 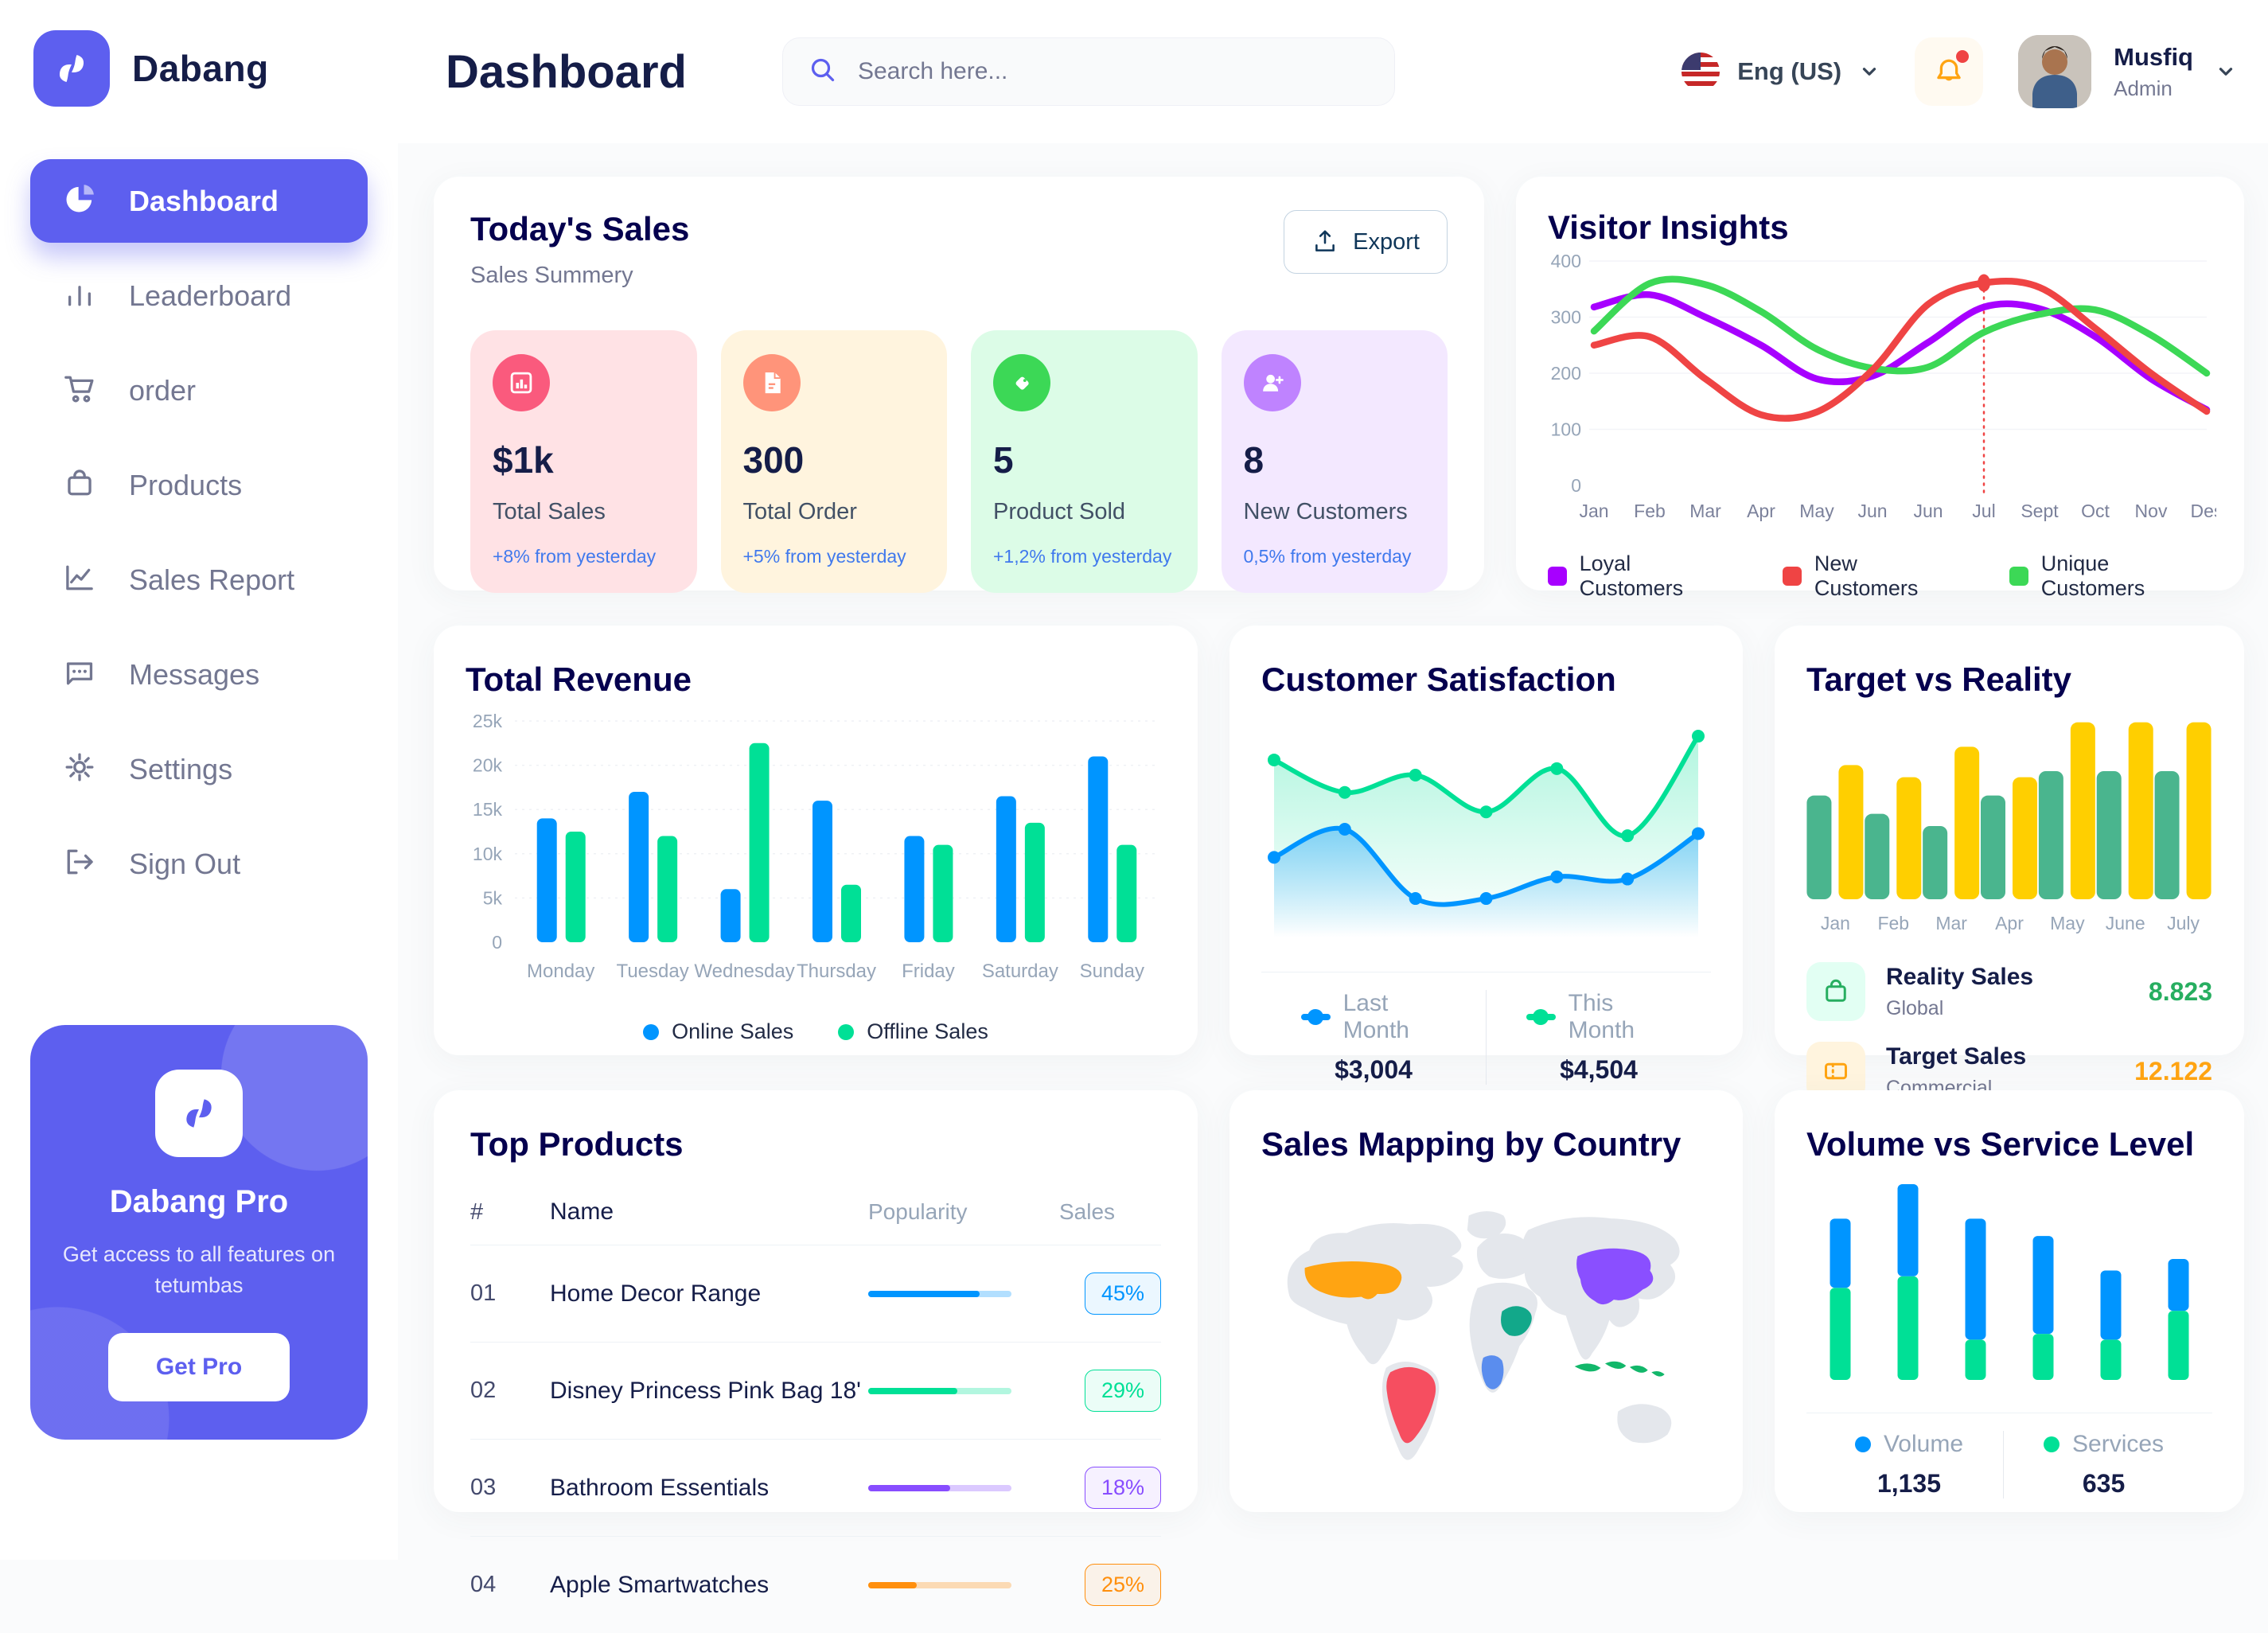 I want to click on target-vs-reality-title: Target vs Reality, so click(x=1939, y=679).